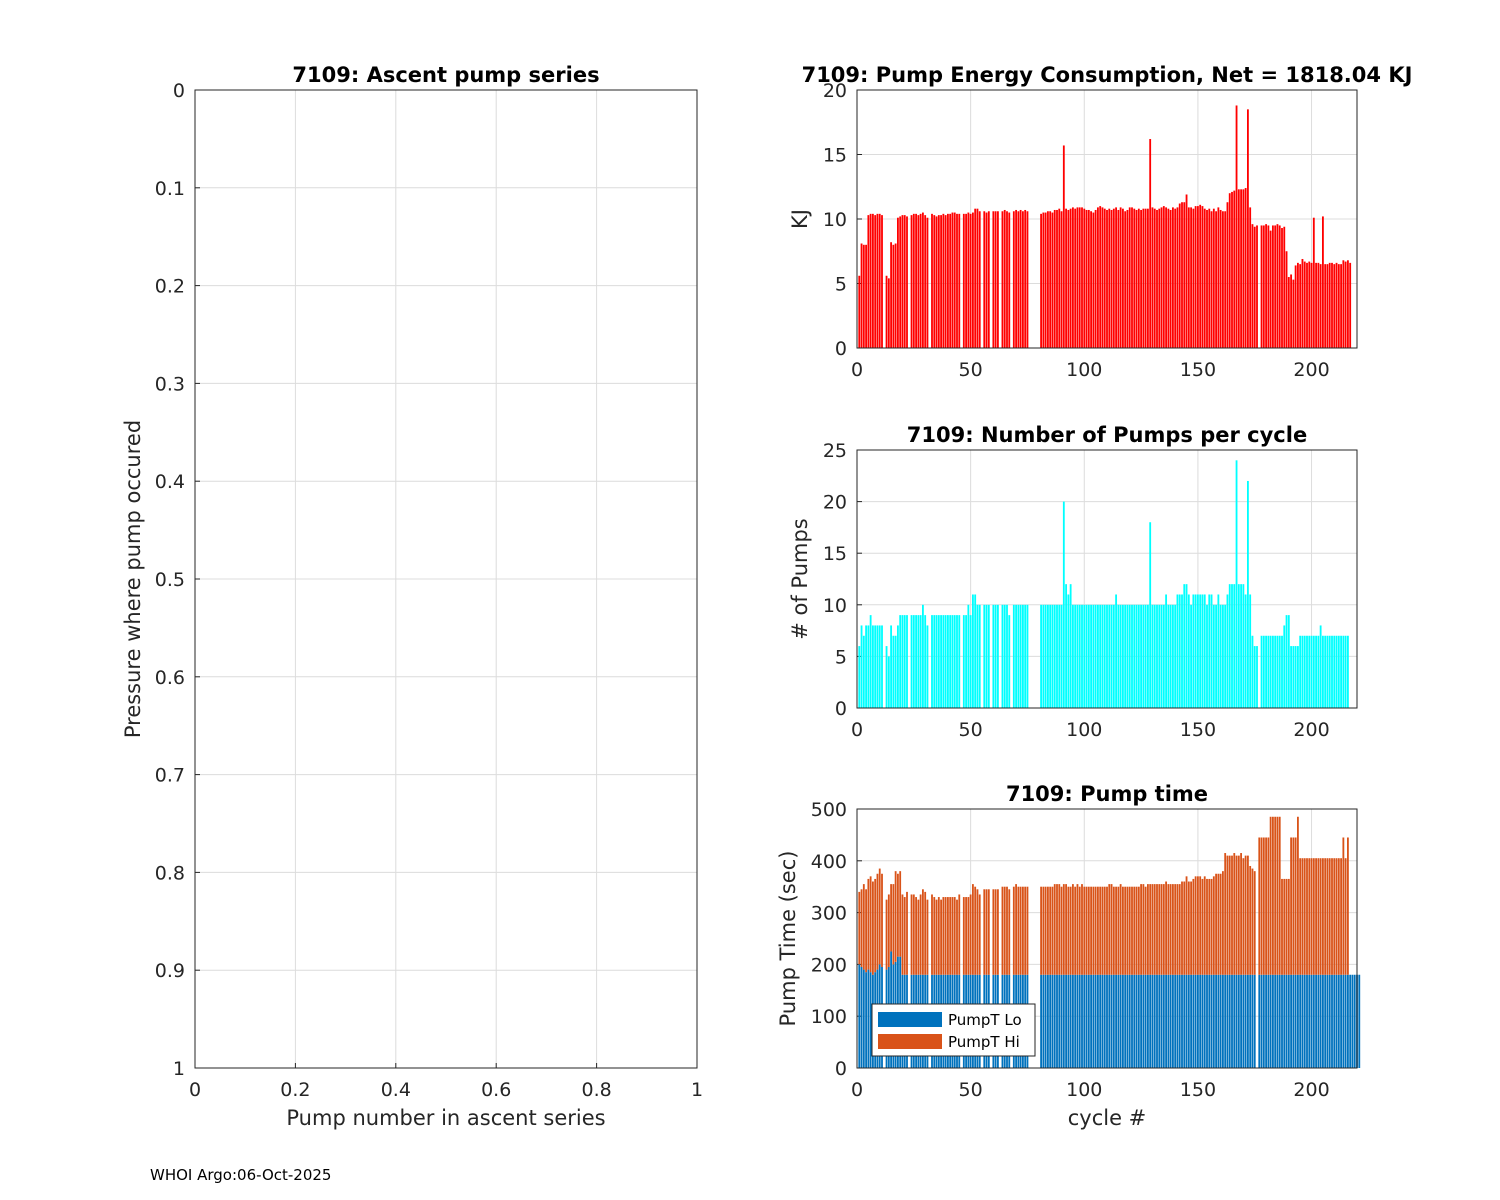 The image size is (1500, 1200). What do you see at coordinates (829, 1017) in the screenshot?
I see `pumptime-y-tick-label: 100` at bounding box center [829, 1017].